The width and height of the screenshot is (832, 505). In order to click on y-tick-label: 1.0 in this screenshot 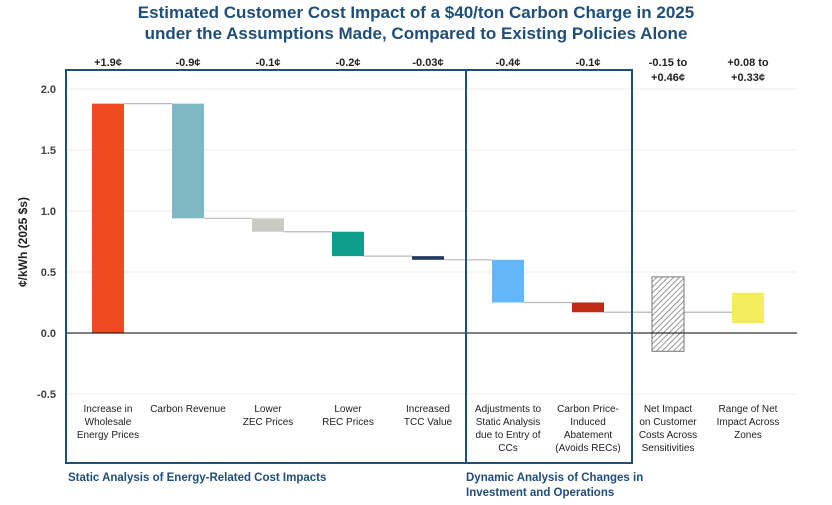, I will do `click(48, 212)`.